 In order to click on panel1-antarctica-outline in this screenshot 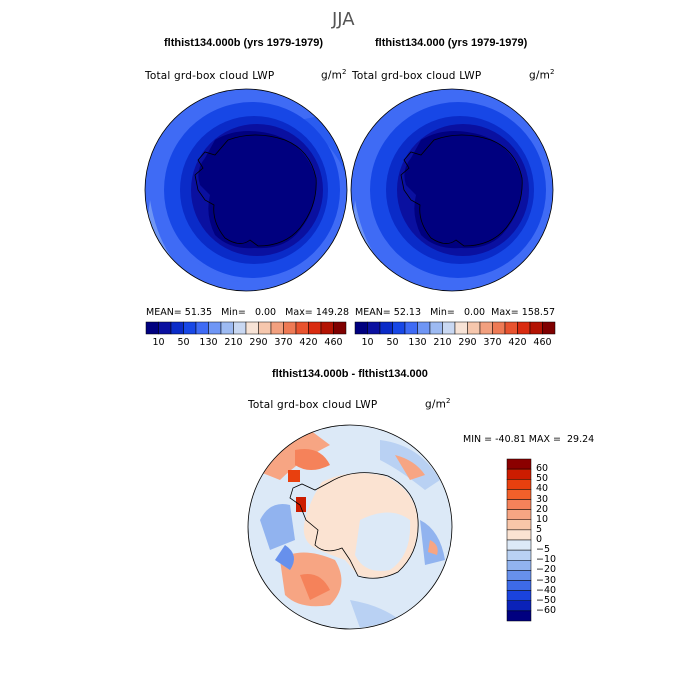, I will do `click(255, 190)`.